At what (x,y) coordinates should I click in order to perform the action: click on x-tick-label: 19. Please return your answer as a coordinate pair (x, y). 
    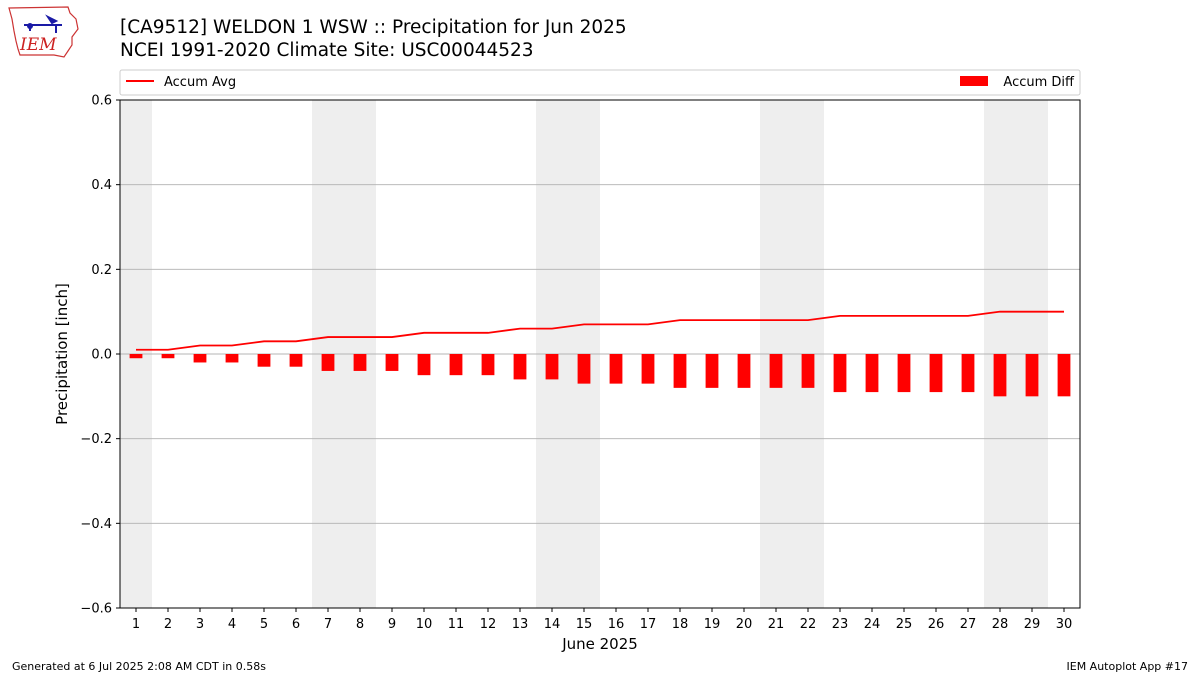
    Looking at the image, I should click on (712, 624).